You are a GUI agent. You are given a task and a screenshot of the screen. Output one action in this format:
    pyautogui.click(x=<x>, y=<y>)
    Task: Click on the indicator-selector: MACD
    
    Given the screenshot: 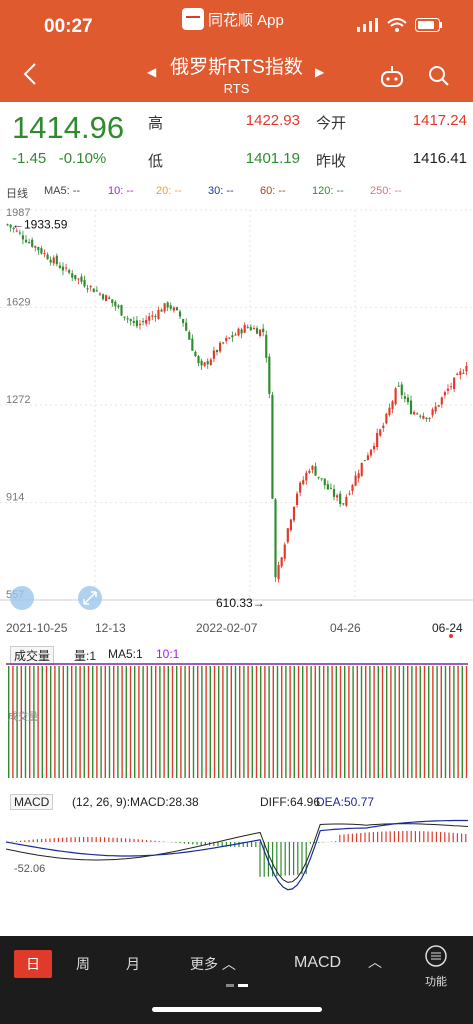 What is the action you would take?
    pyautogui.click(x=317, y=963)
    